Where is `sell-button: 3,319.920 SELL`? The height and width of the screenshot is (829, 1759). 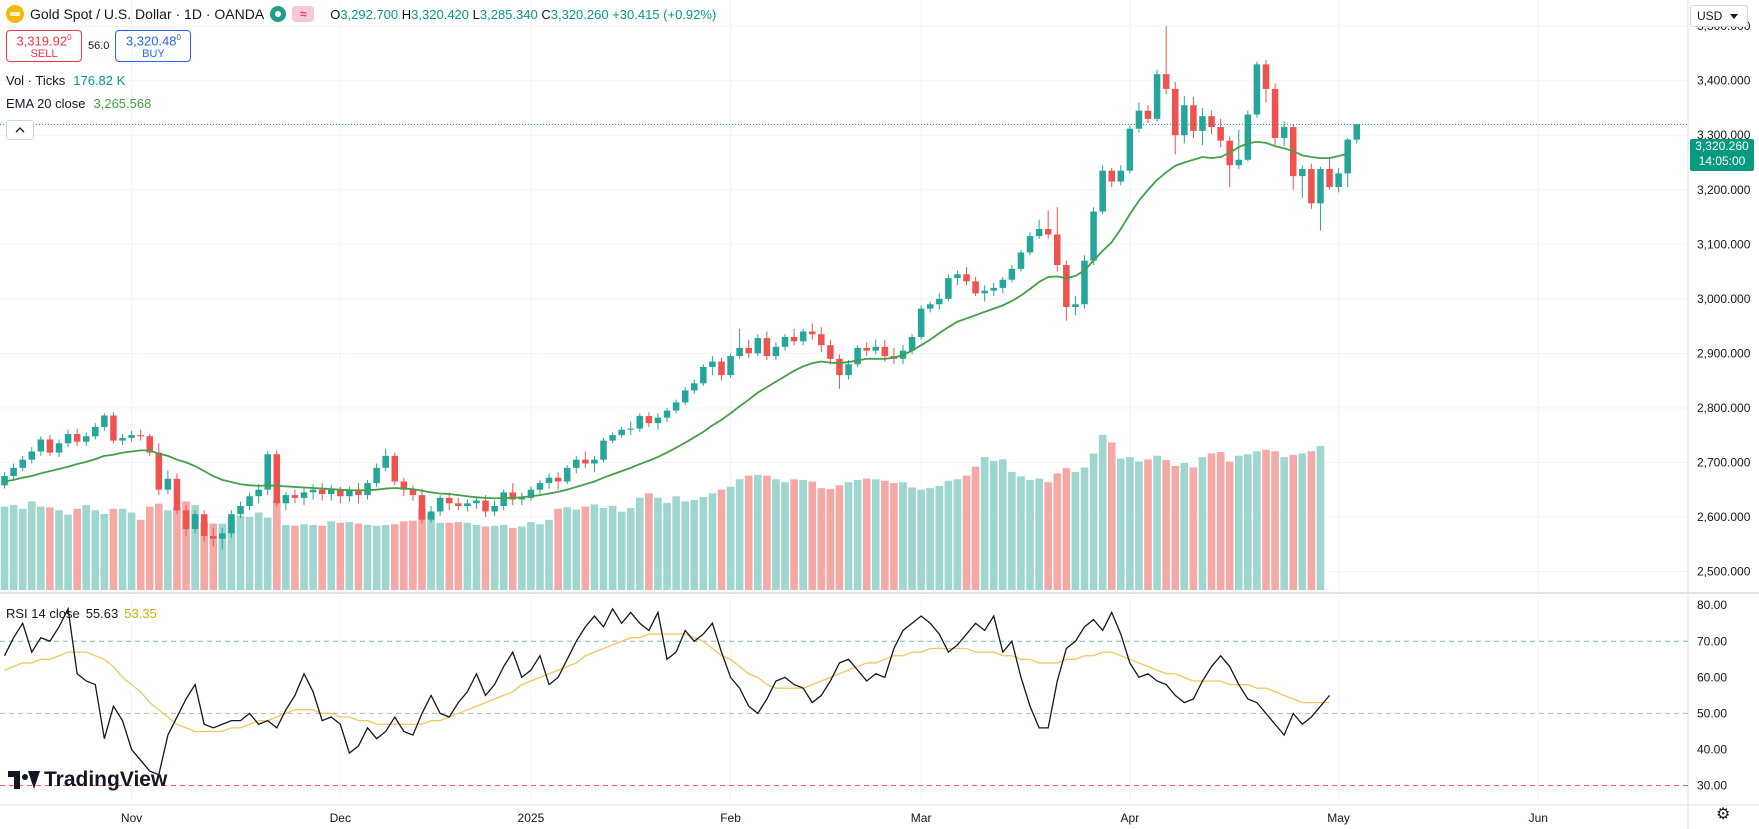
sell-button: 3,319.920 SELL is located at coordinates (44, 46).